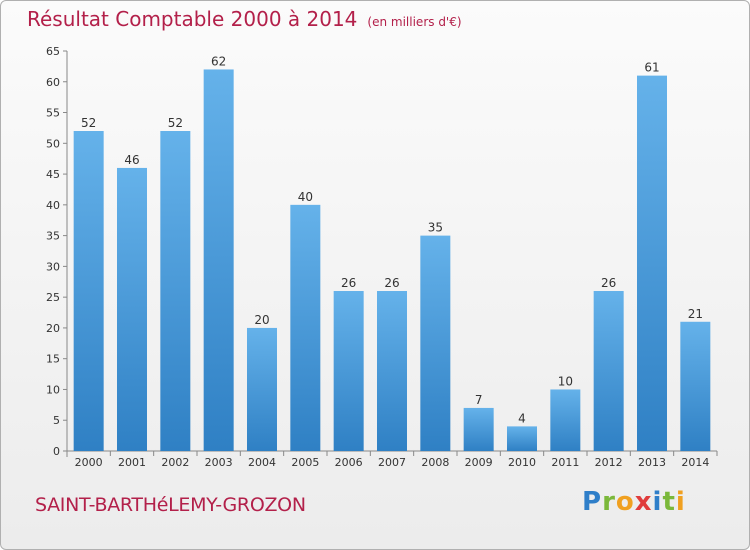  I want to click on bar-value-label: 62, so click(218, 61).